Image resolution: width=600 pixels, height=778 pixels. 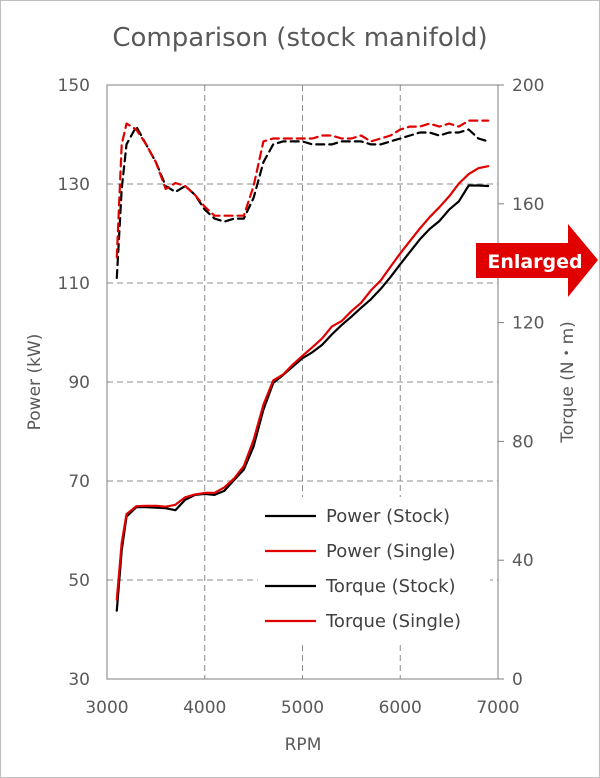 What do you see at coordinates (528, 205) in the screenshot?
I see `right-y-tick-label: 160` at bounding box center [528, 205].